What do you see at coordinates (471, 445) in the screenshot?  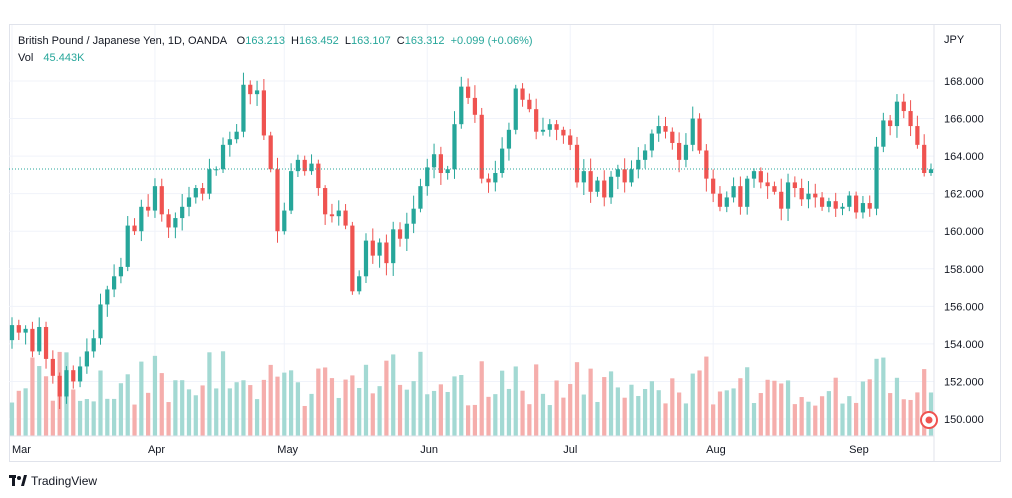 I see `time-axis: Mar Apr May Jun Jul Aug Sep` at bounding box center [471, 445].